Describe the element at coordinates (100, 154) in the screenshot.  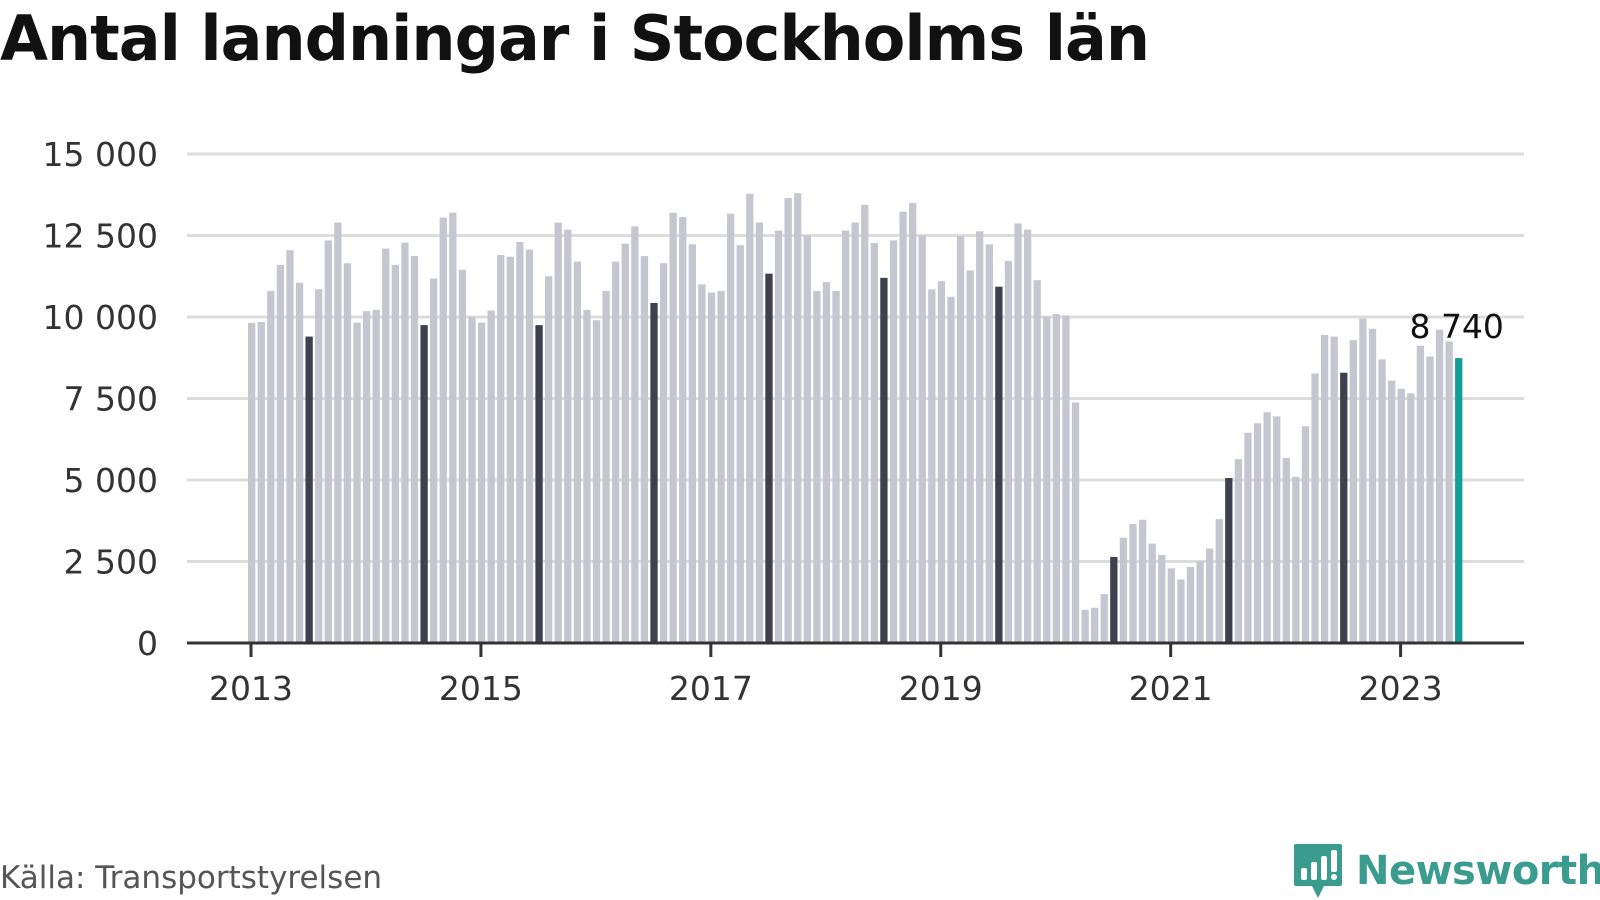
I see `y-tick-label: 15 000` at that location.